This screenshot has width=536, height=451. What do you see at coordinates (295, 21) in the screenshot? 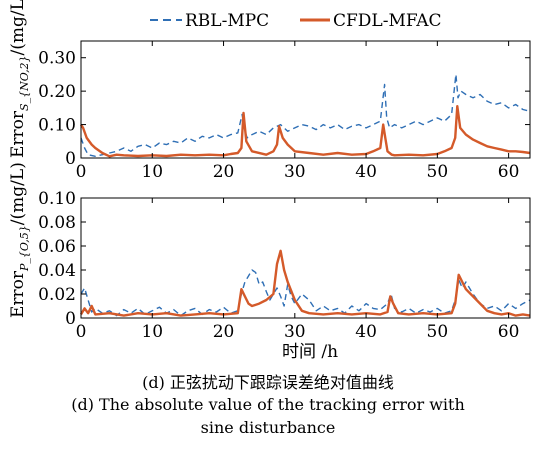
I see `legend: RBL-MPC CFDL-MFAC` at bounding box center [295, 21].